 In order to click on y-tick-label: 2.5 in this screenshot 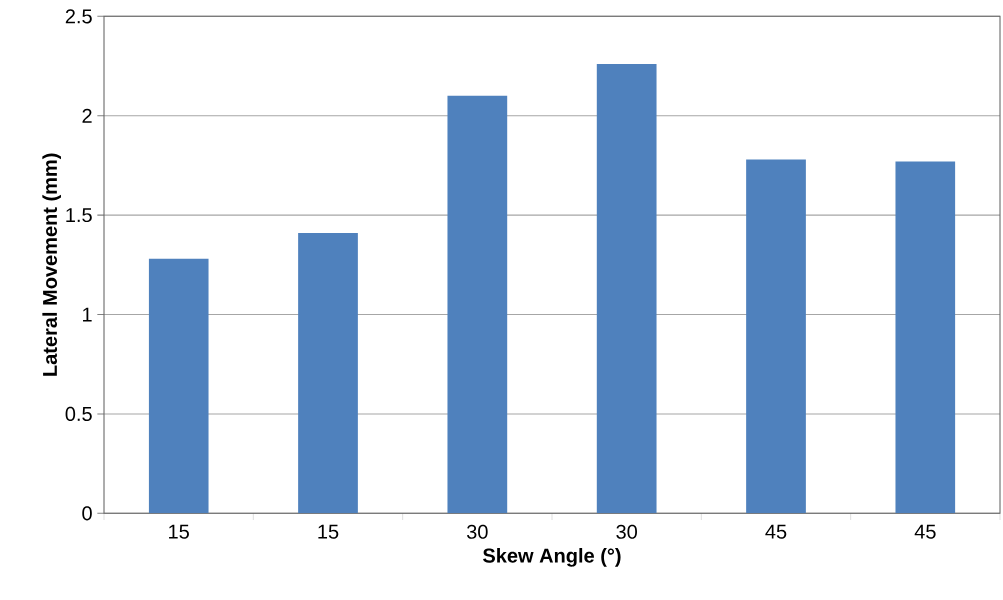, I will do `click(78, 16)`.